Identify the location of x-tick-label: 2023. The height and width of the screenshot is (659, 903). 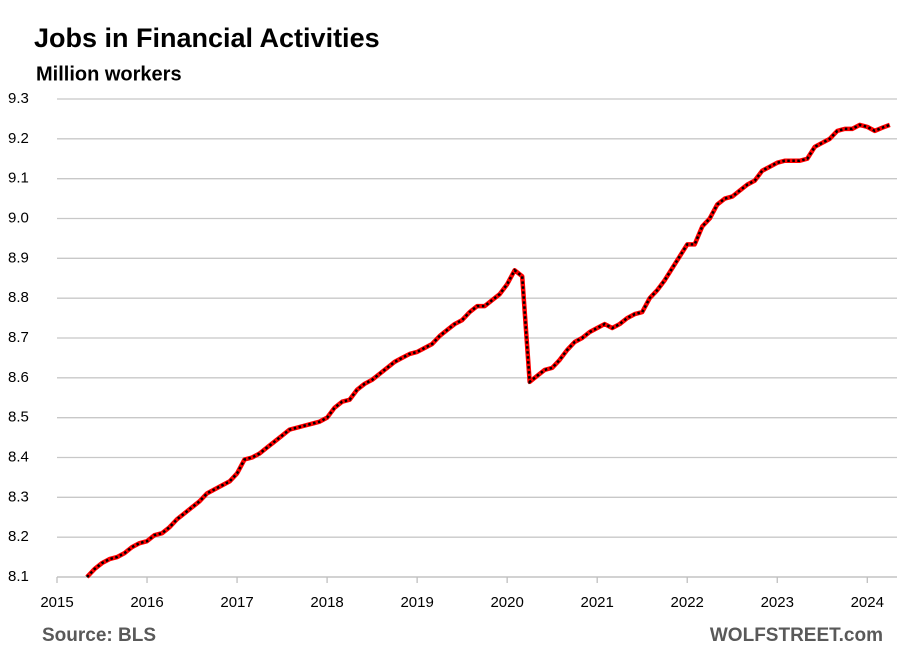
(777, 602).